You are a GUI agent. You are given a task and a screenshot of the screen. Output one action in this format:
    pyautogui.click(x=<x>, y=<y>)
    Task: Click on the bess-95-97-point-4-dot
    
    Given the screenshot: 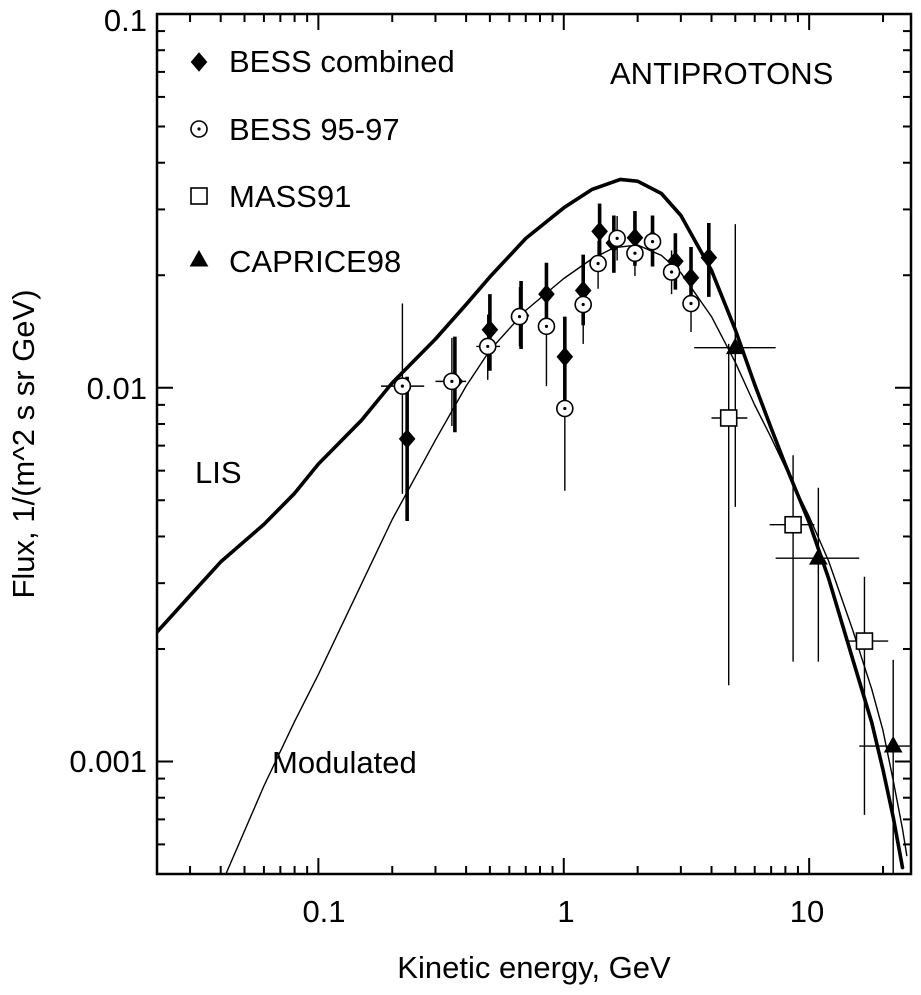 What is the action you would take?
    pyautogui.click(x=546, y=326)
    